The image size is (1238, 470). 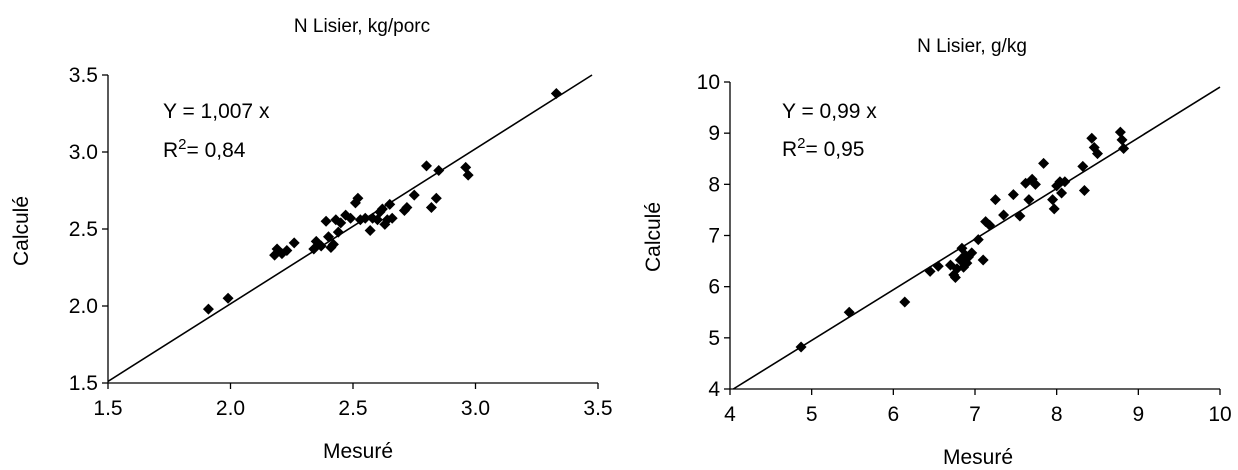 What do you see at coordinates (352, 408) in the screenshot?
I see `x-tick-label: 2.5` at bounding box center [352, 408].